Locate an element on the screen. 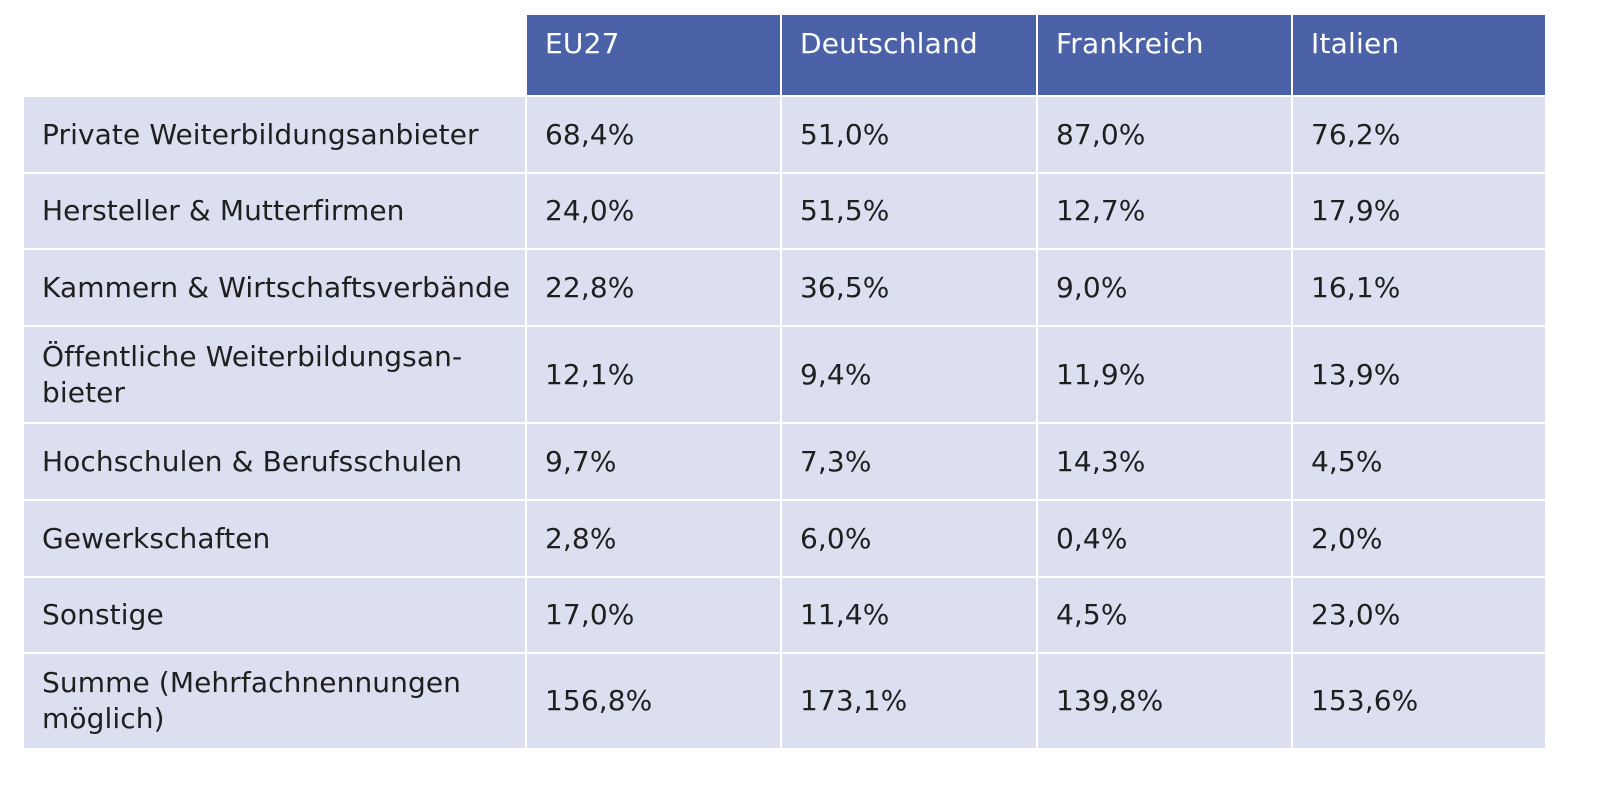  table-cell-eu27: 22,8% is located at coordinates (653, 287).